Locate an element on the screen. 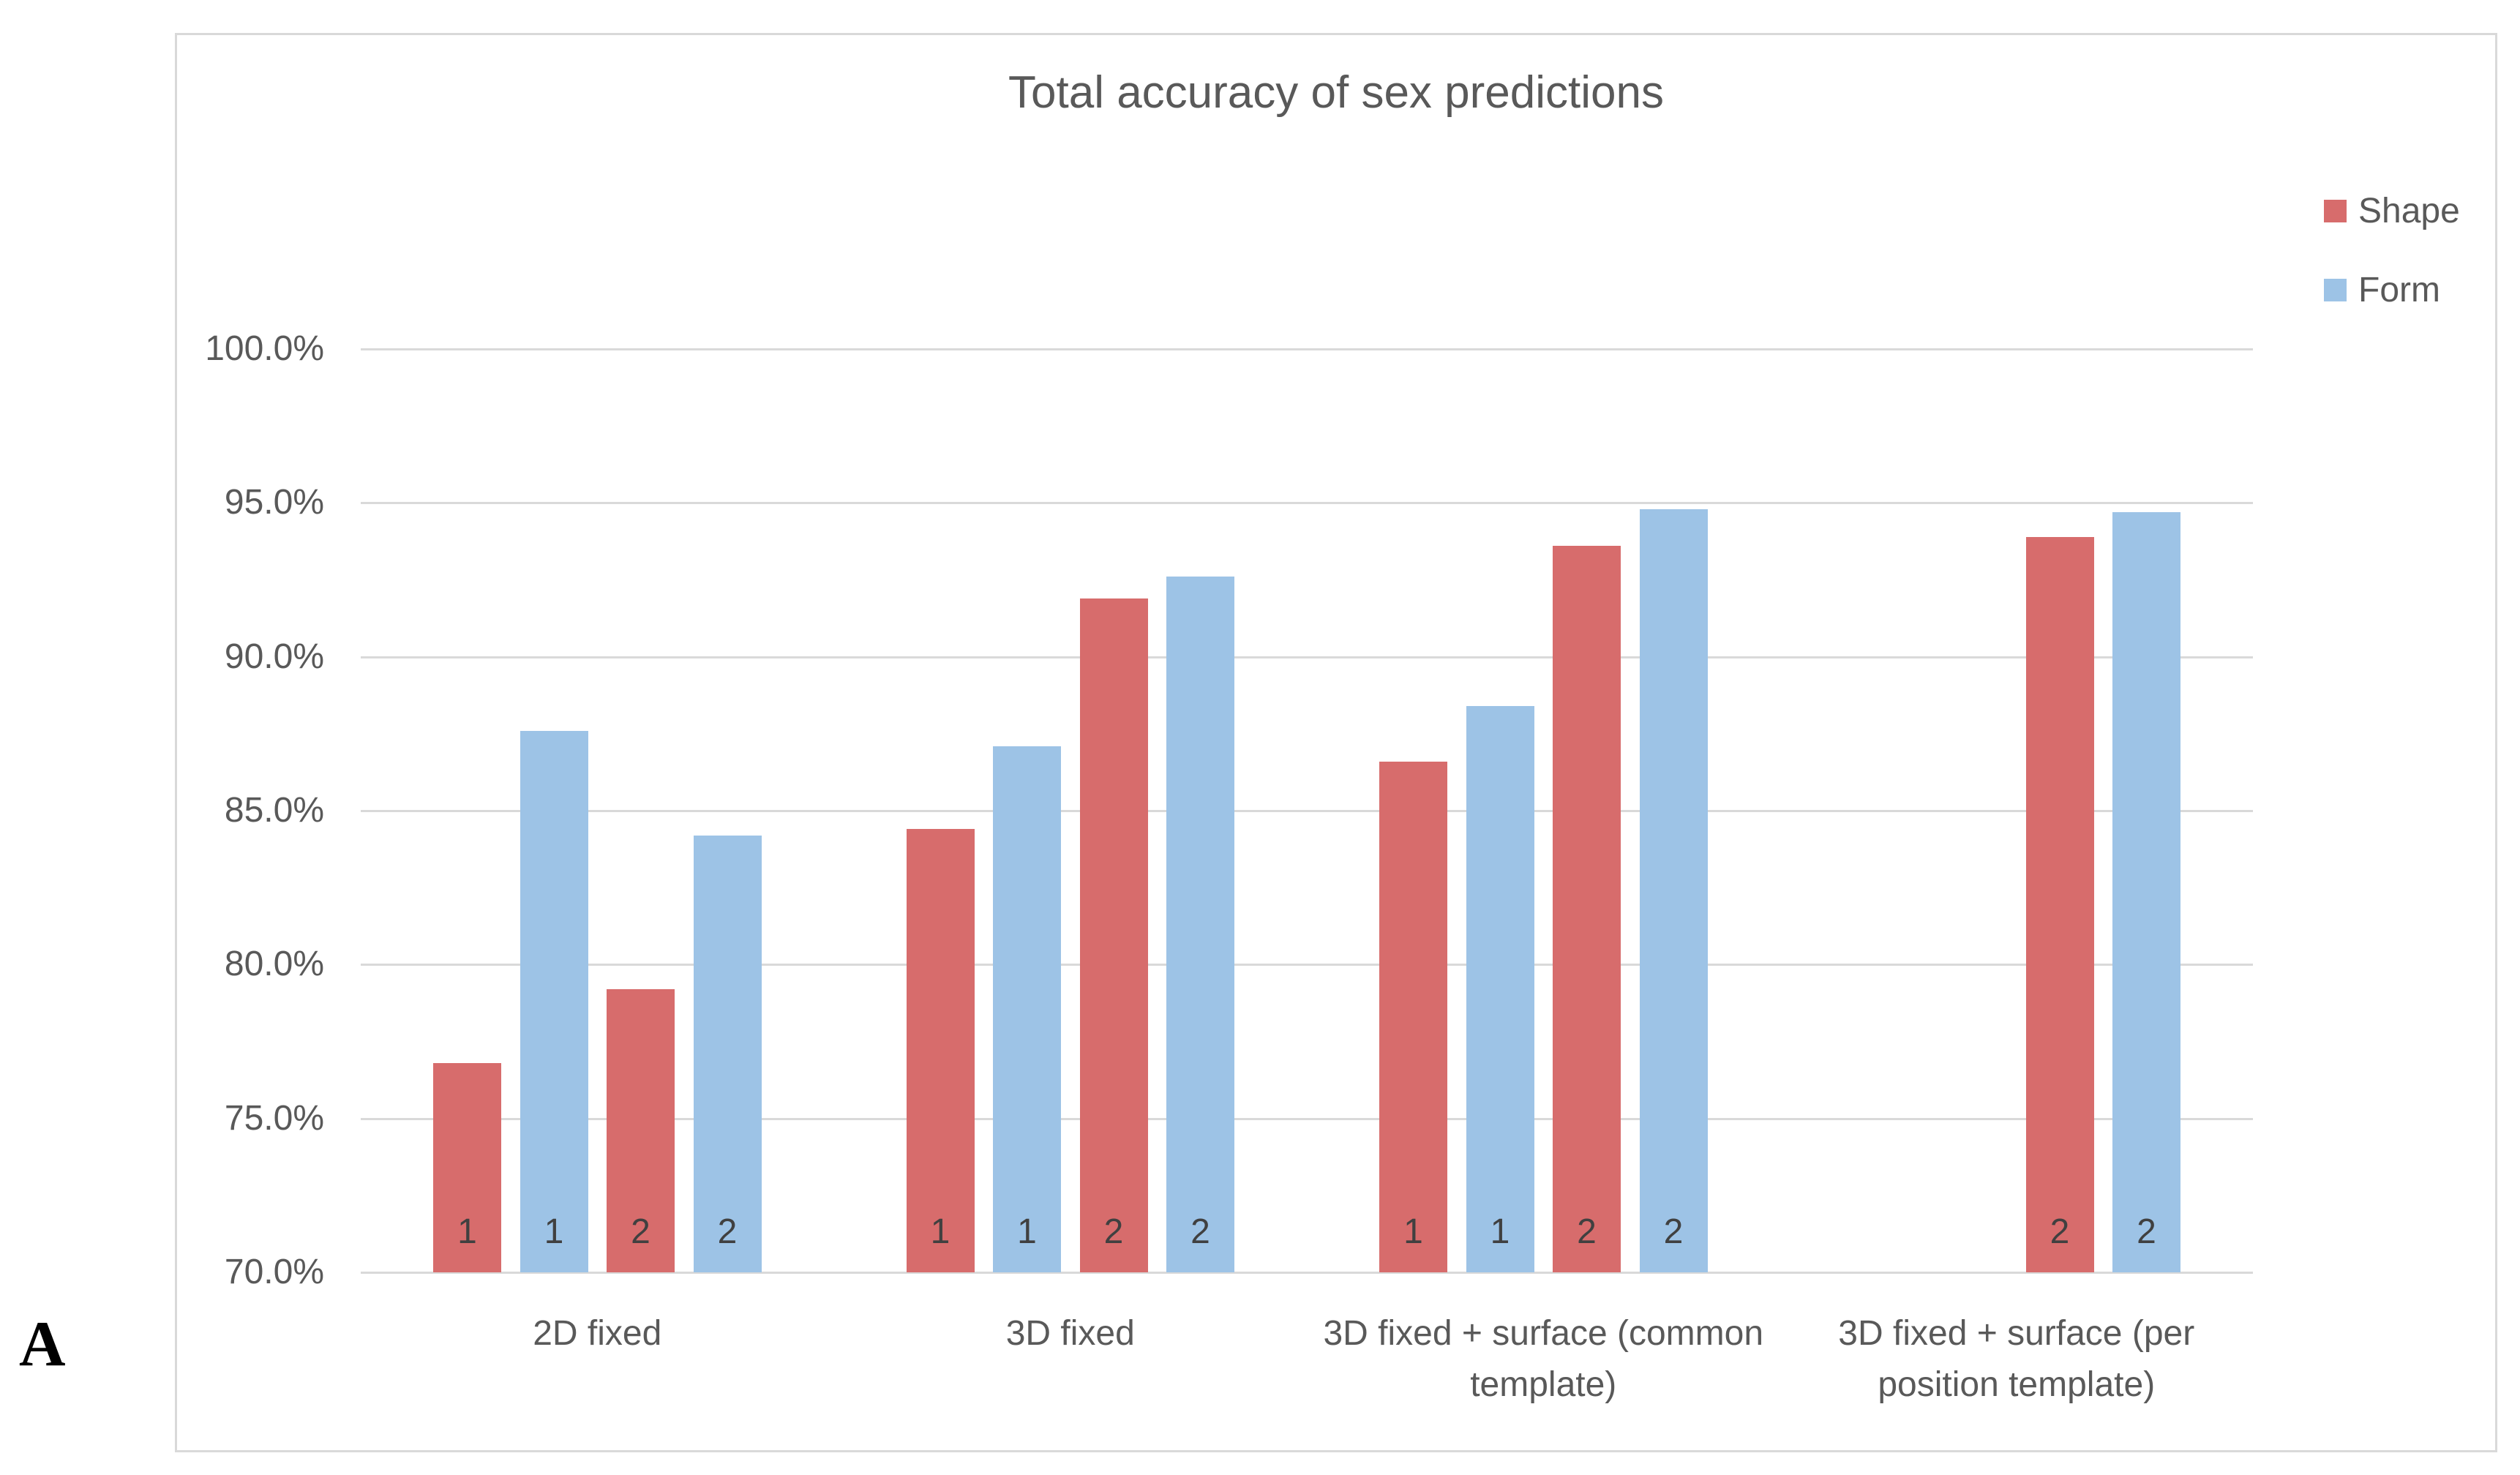 The height and width of the screenshot is (1475, 2520). legend-item-shape: Shape is located at coordinates (2392, 210).